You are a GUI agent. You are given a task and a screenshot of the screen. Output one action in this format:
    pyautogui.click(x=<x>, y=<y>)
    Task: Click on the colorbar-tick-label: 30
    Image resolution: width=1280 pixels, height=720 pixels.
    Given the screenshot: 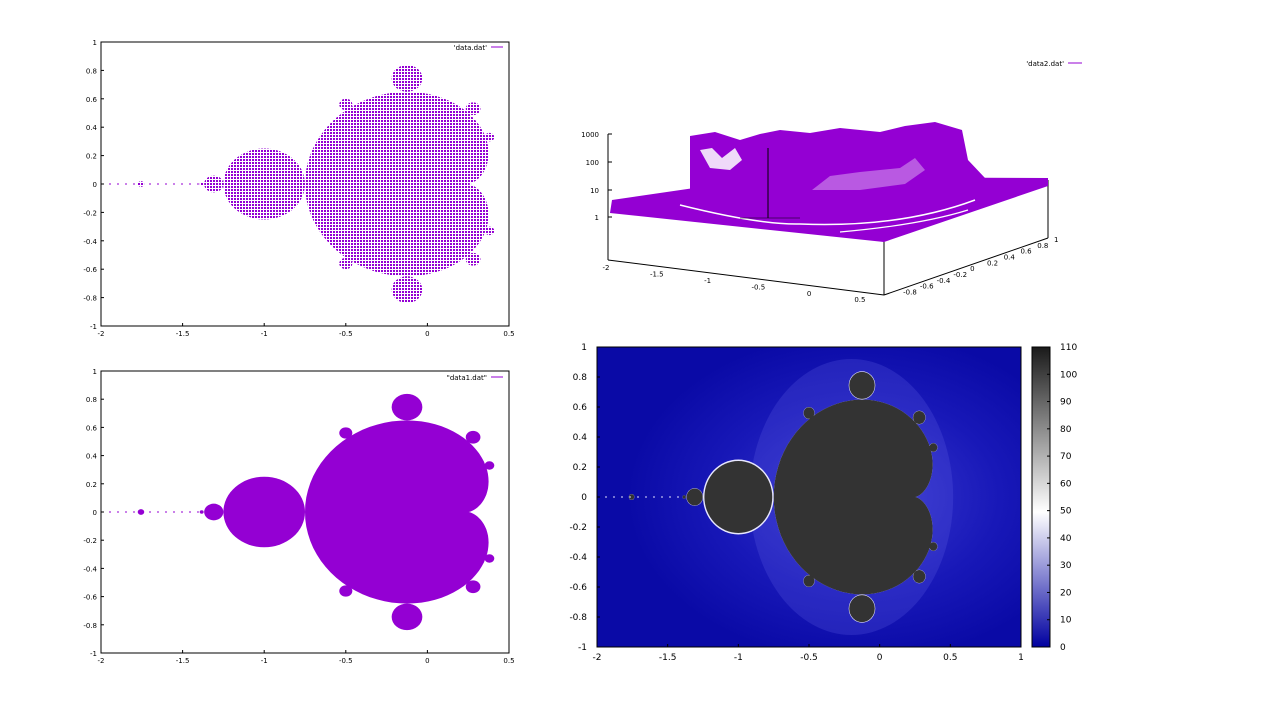 What is the action you would take?
    pyautogui.click(x=1066, y=566)
    